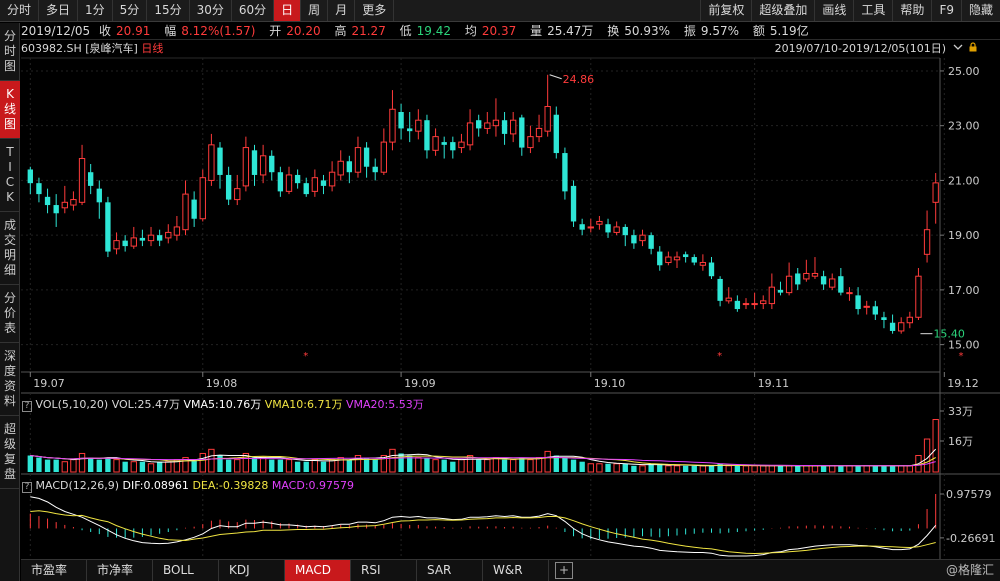 Image resolution: width=1000 pixels, height=581 pixels. What do you see at coordinates (833, 10) in the screenshot?
I see `tool-button-2: 画线` at bounding box center [833, 10].